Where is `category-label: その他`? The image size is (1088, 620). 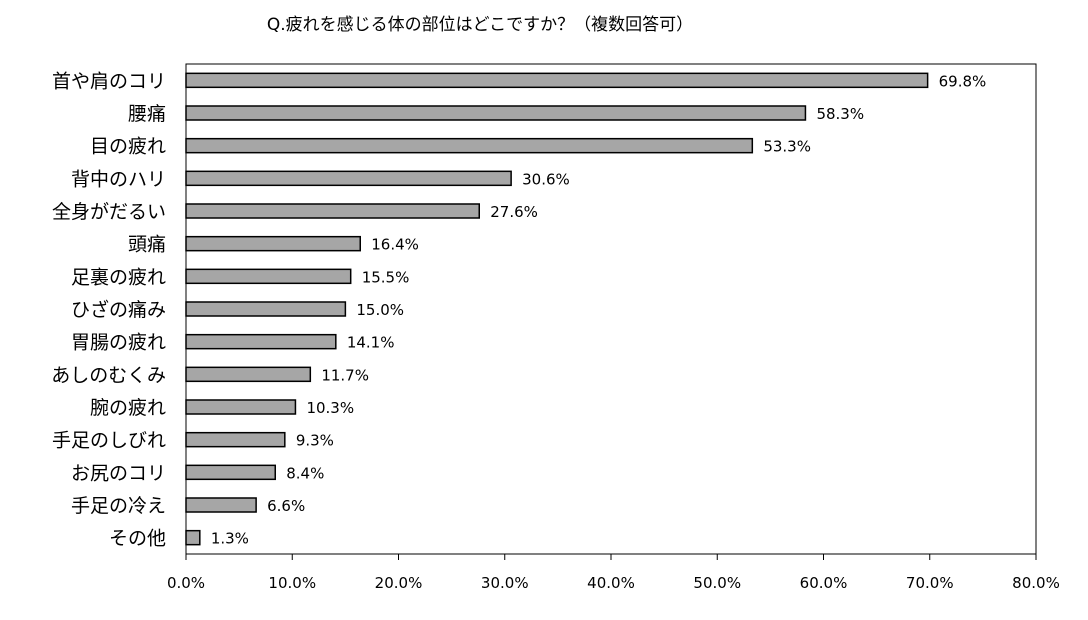 category-label: その他 is located at coordinates (137, 539).